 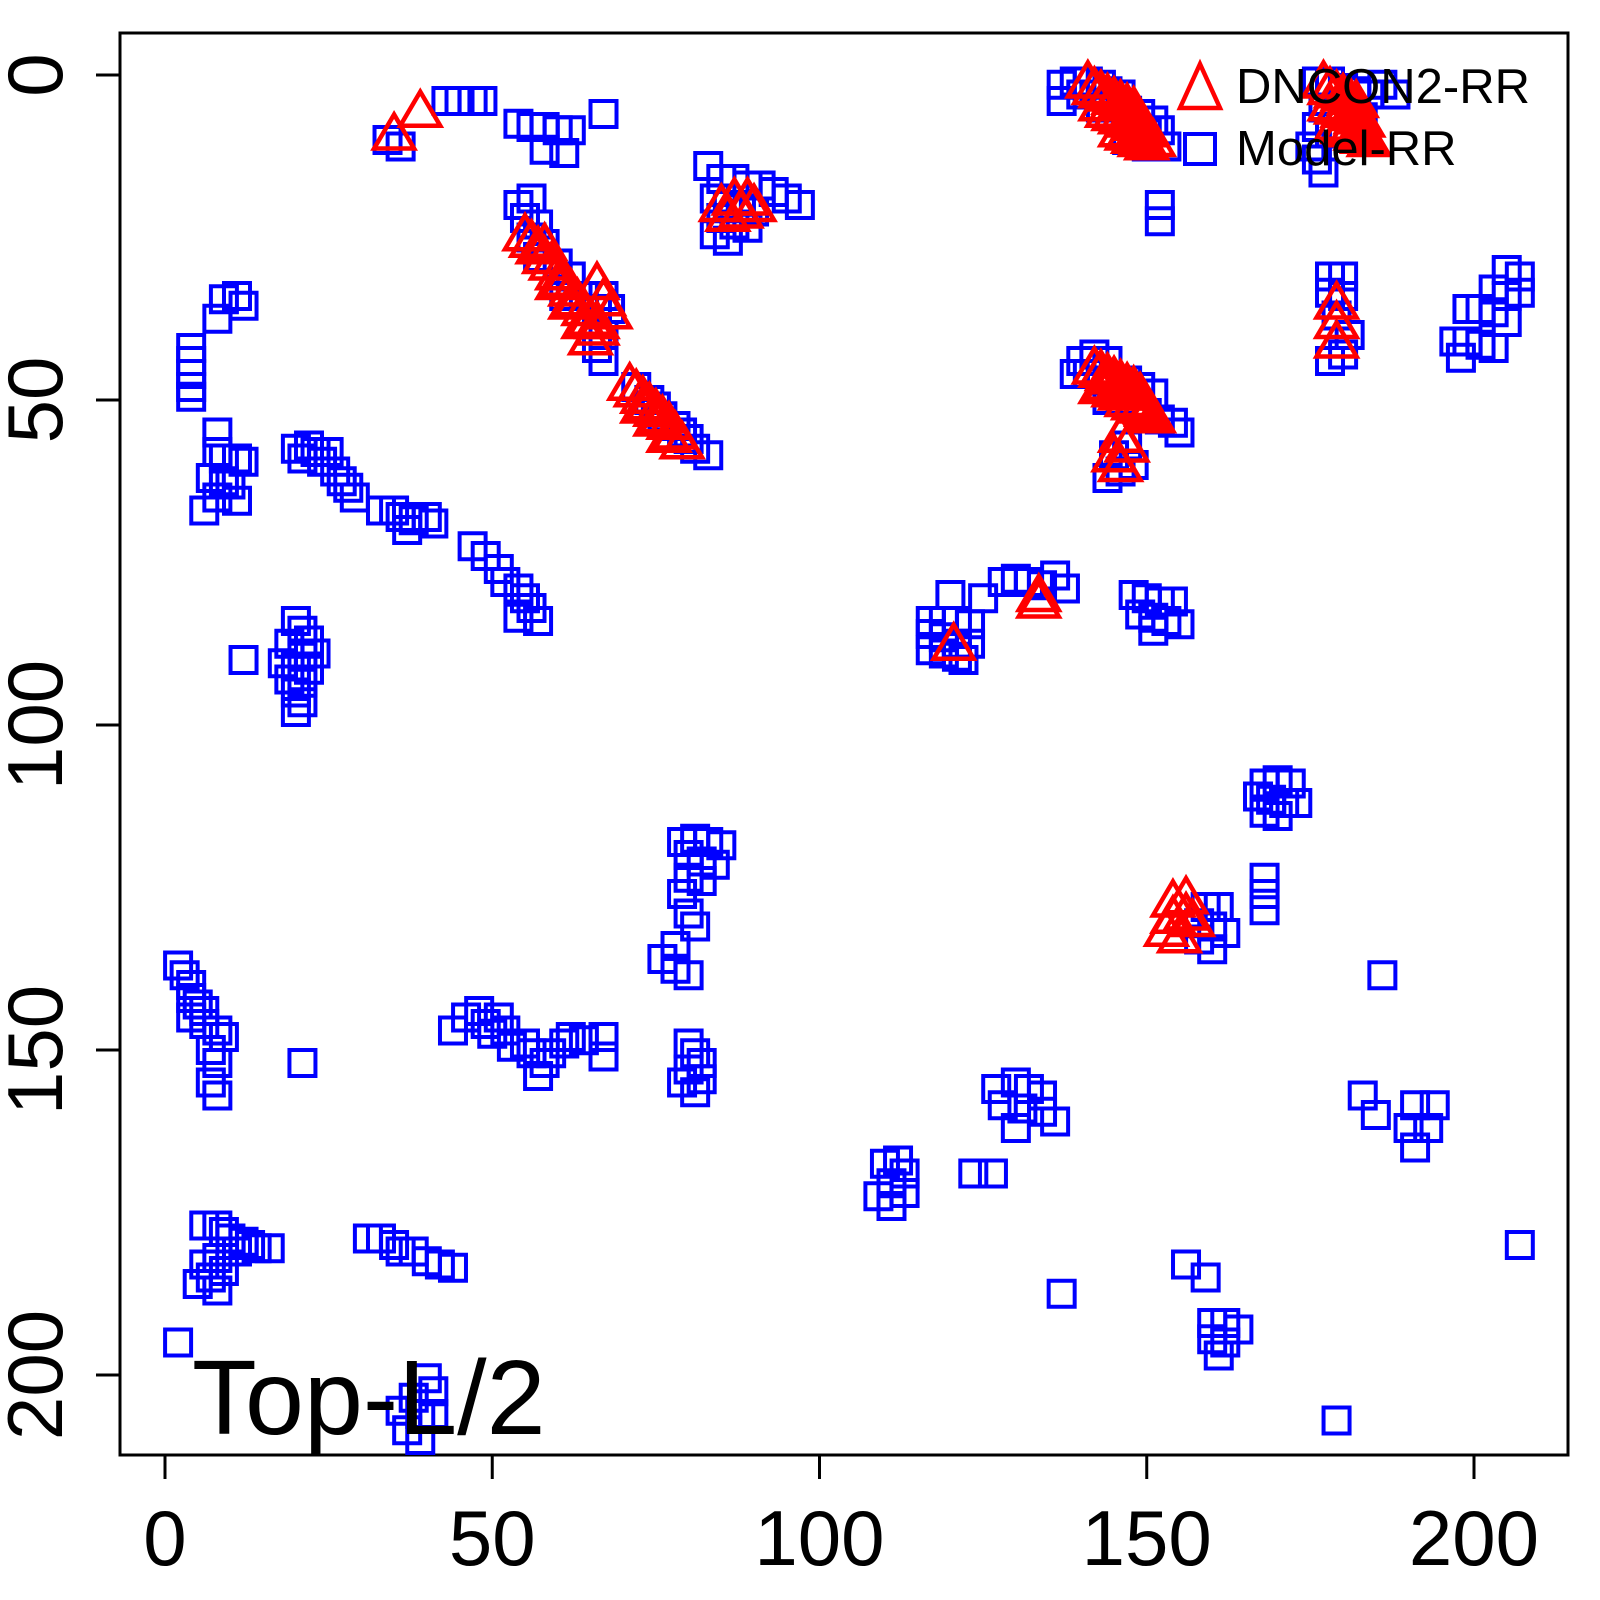 I want to click on legend-entry-dncon2: DNCON2-RR, so click(x=1349, y=87).